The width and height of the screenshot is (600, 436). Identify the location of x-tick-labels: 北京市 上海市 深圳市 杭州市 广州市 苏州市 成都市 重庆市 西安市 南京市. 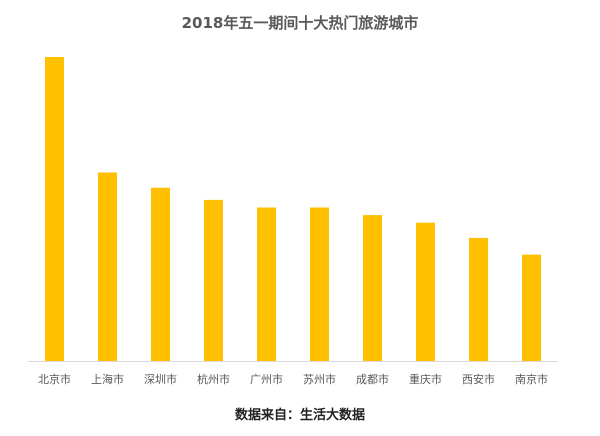
(293, 379).